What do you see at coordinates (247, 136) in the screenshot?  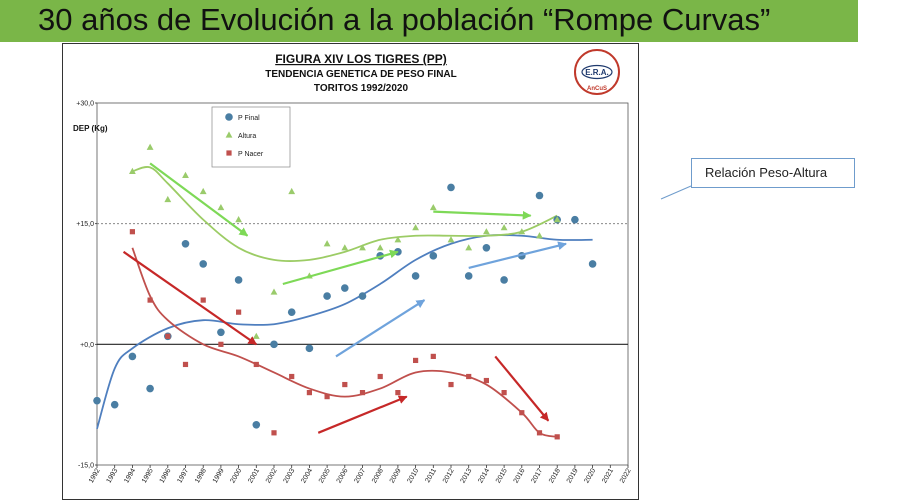 I see `legend-label: Altura` at bounding box center [247, 136].